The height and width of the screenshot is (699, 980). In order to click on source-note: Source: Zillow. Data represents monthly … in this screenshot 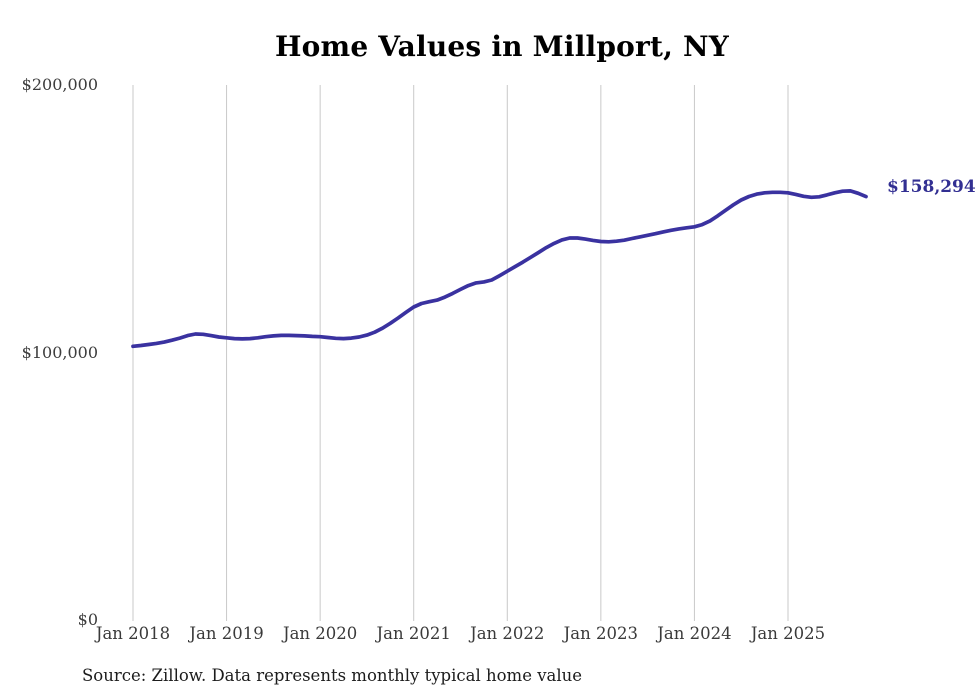, I will do `click(332, 675)`.